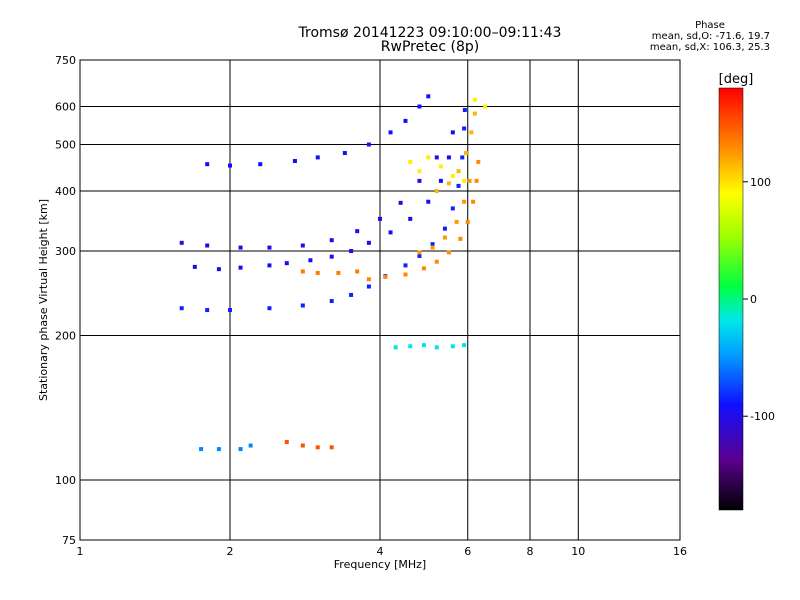 Image resolution: width=800 pixels, height=600 pixels. Describe the element at coordinates (65, 145) in the screenshot. I see `y-tick-label: 500` at that location.